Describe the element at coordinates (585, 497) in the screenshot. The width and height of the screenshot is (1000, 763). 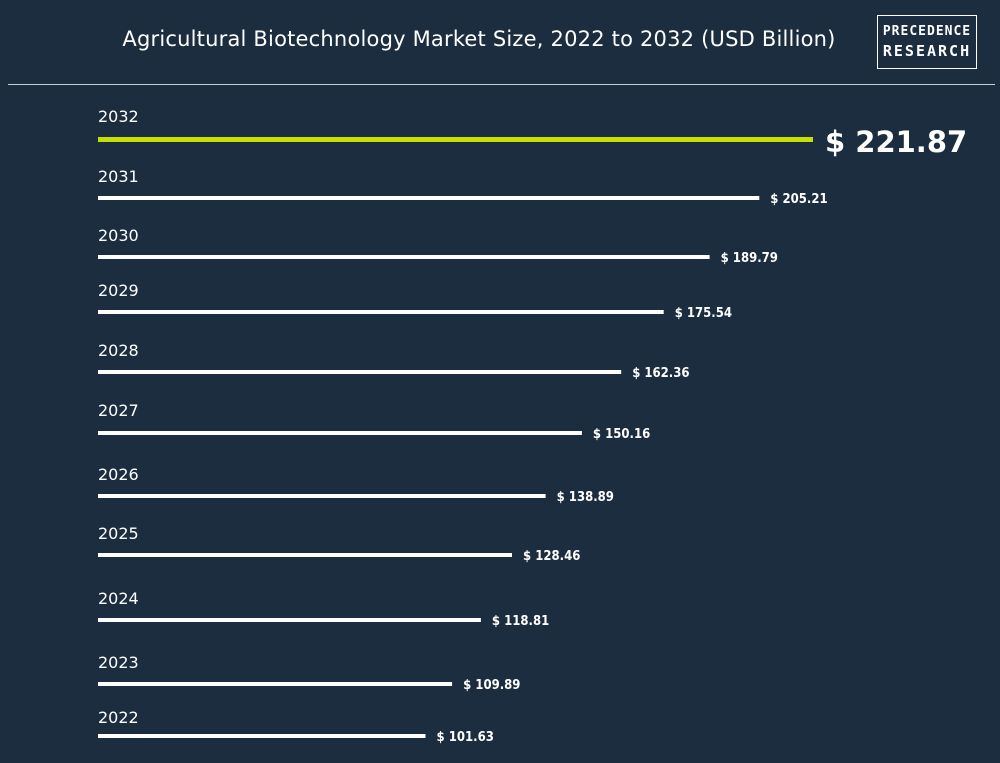
I see `value-label: $ 138.89` at that location.